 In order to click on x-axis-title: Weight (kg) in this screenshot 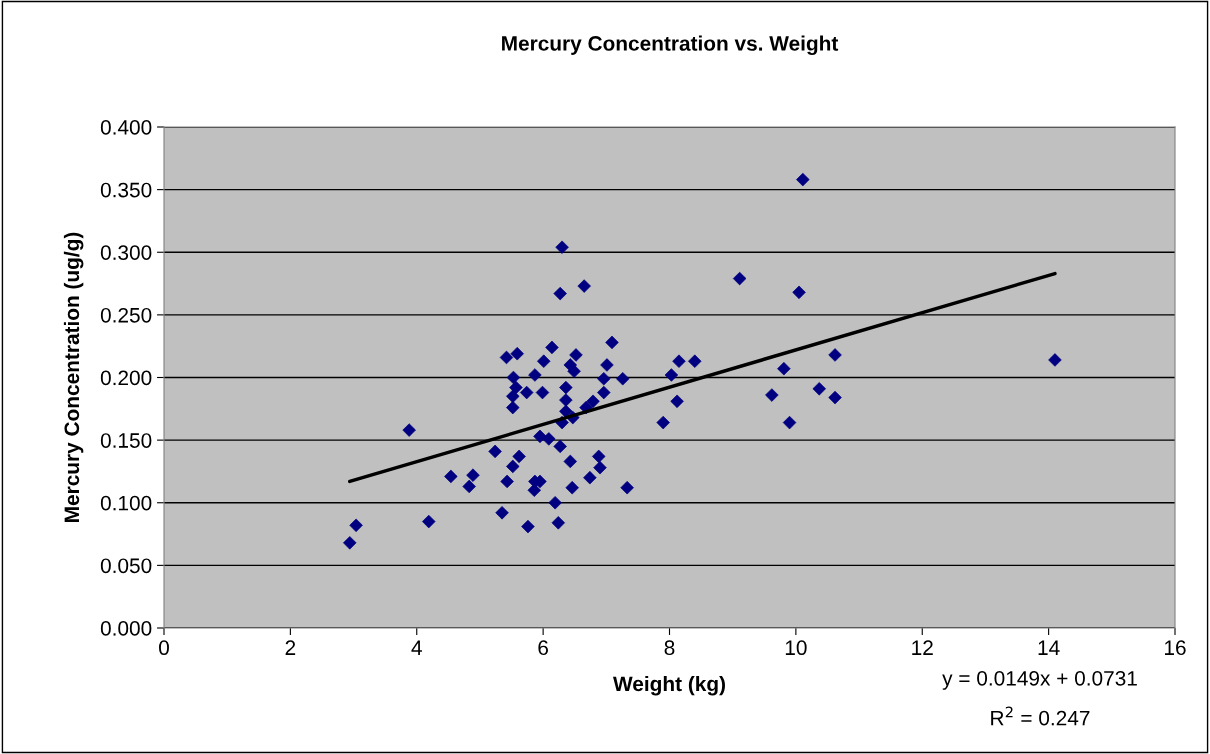, I will do `click(669, 685)`.